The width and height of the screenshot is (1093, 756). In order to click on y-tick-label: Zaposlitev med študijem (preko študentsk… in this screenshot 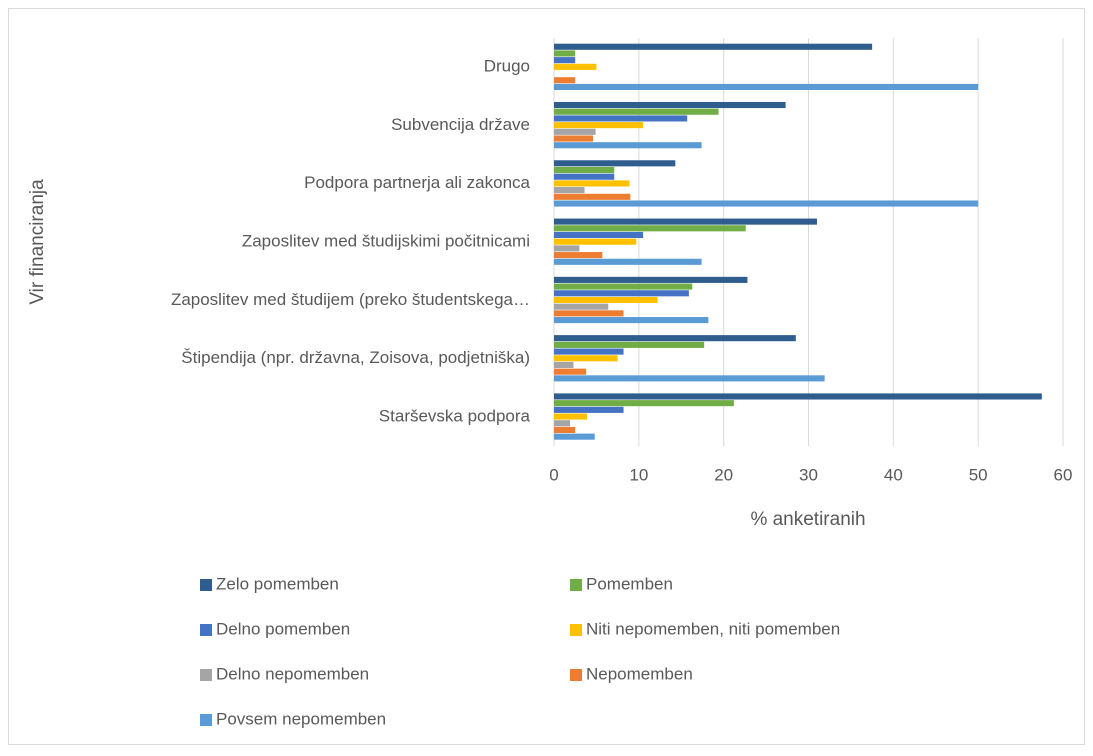, I will do `click(350, 299)`.